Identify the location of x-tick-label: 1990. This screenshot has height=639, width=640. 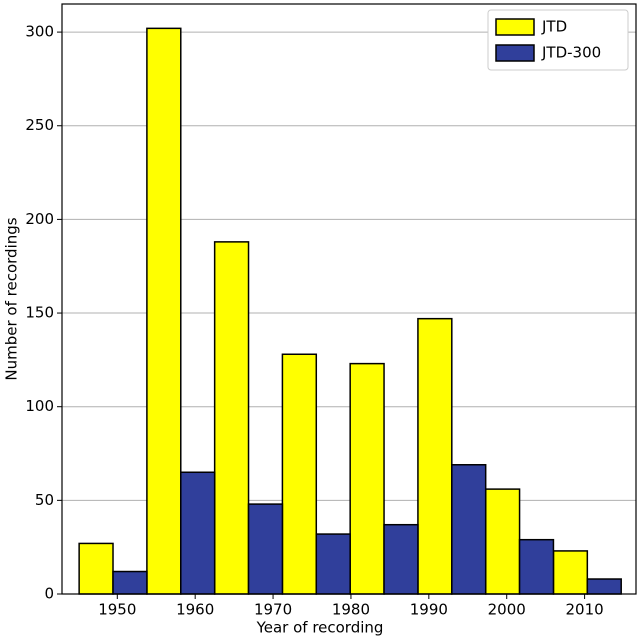
(429, 610).